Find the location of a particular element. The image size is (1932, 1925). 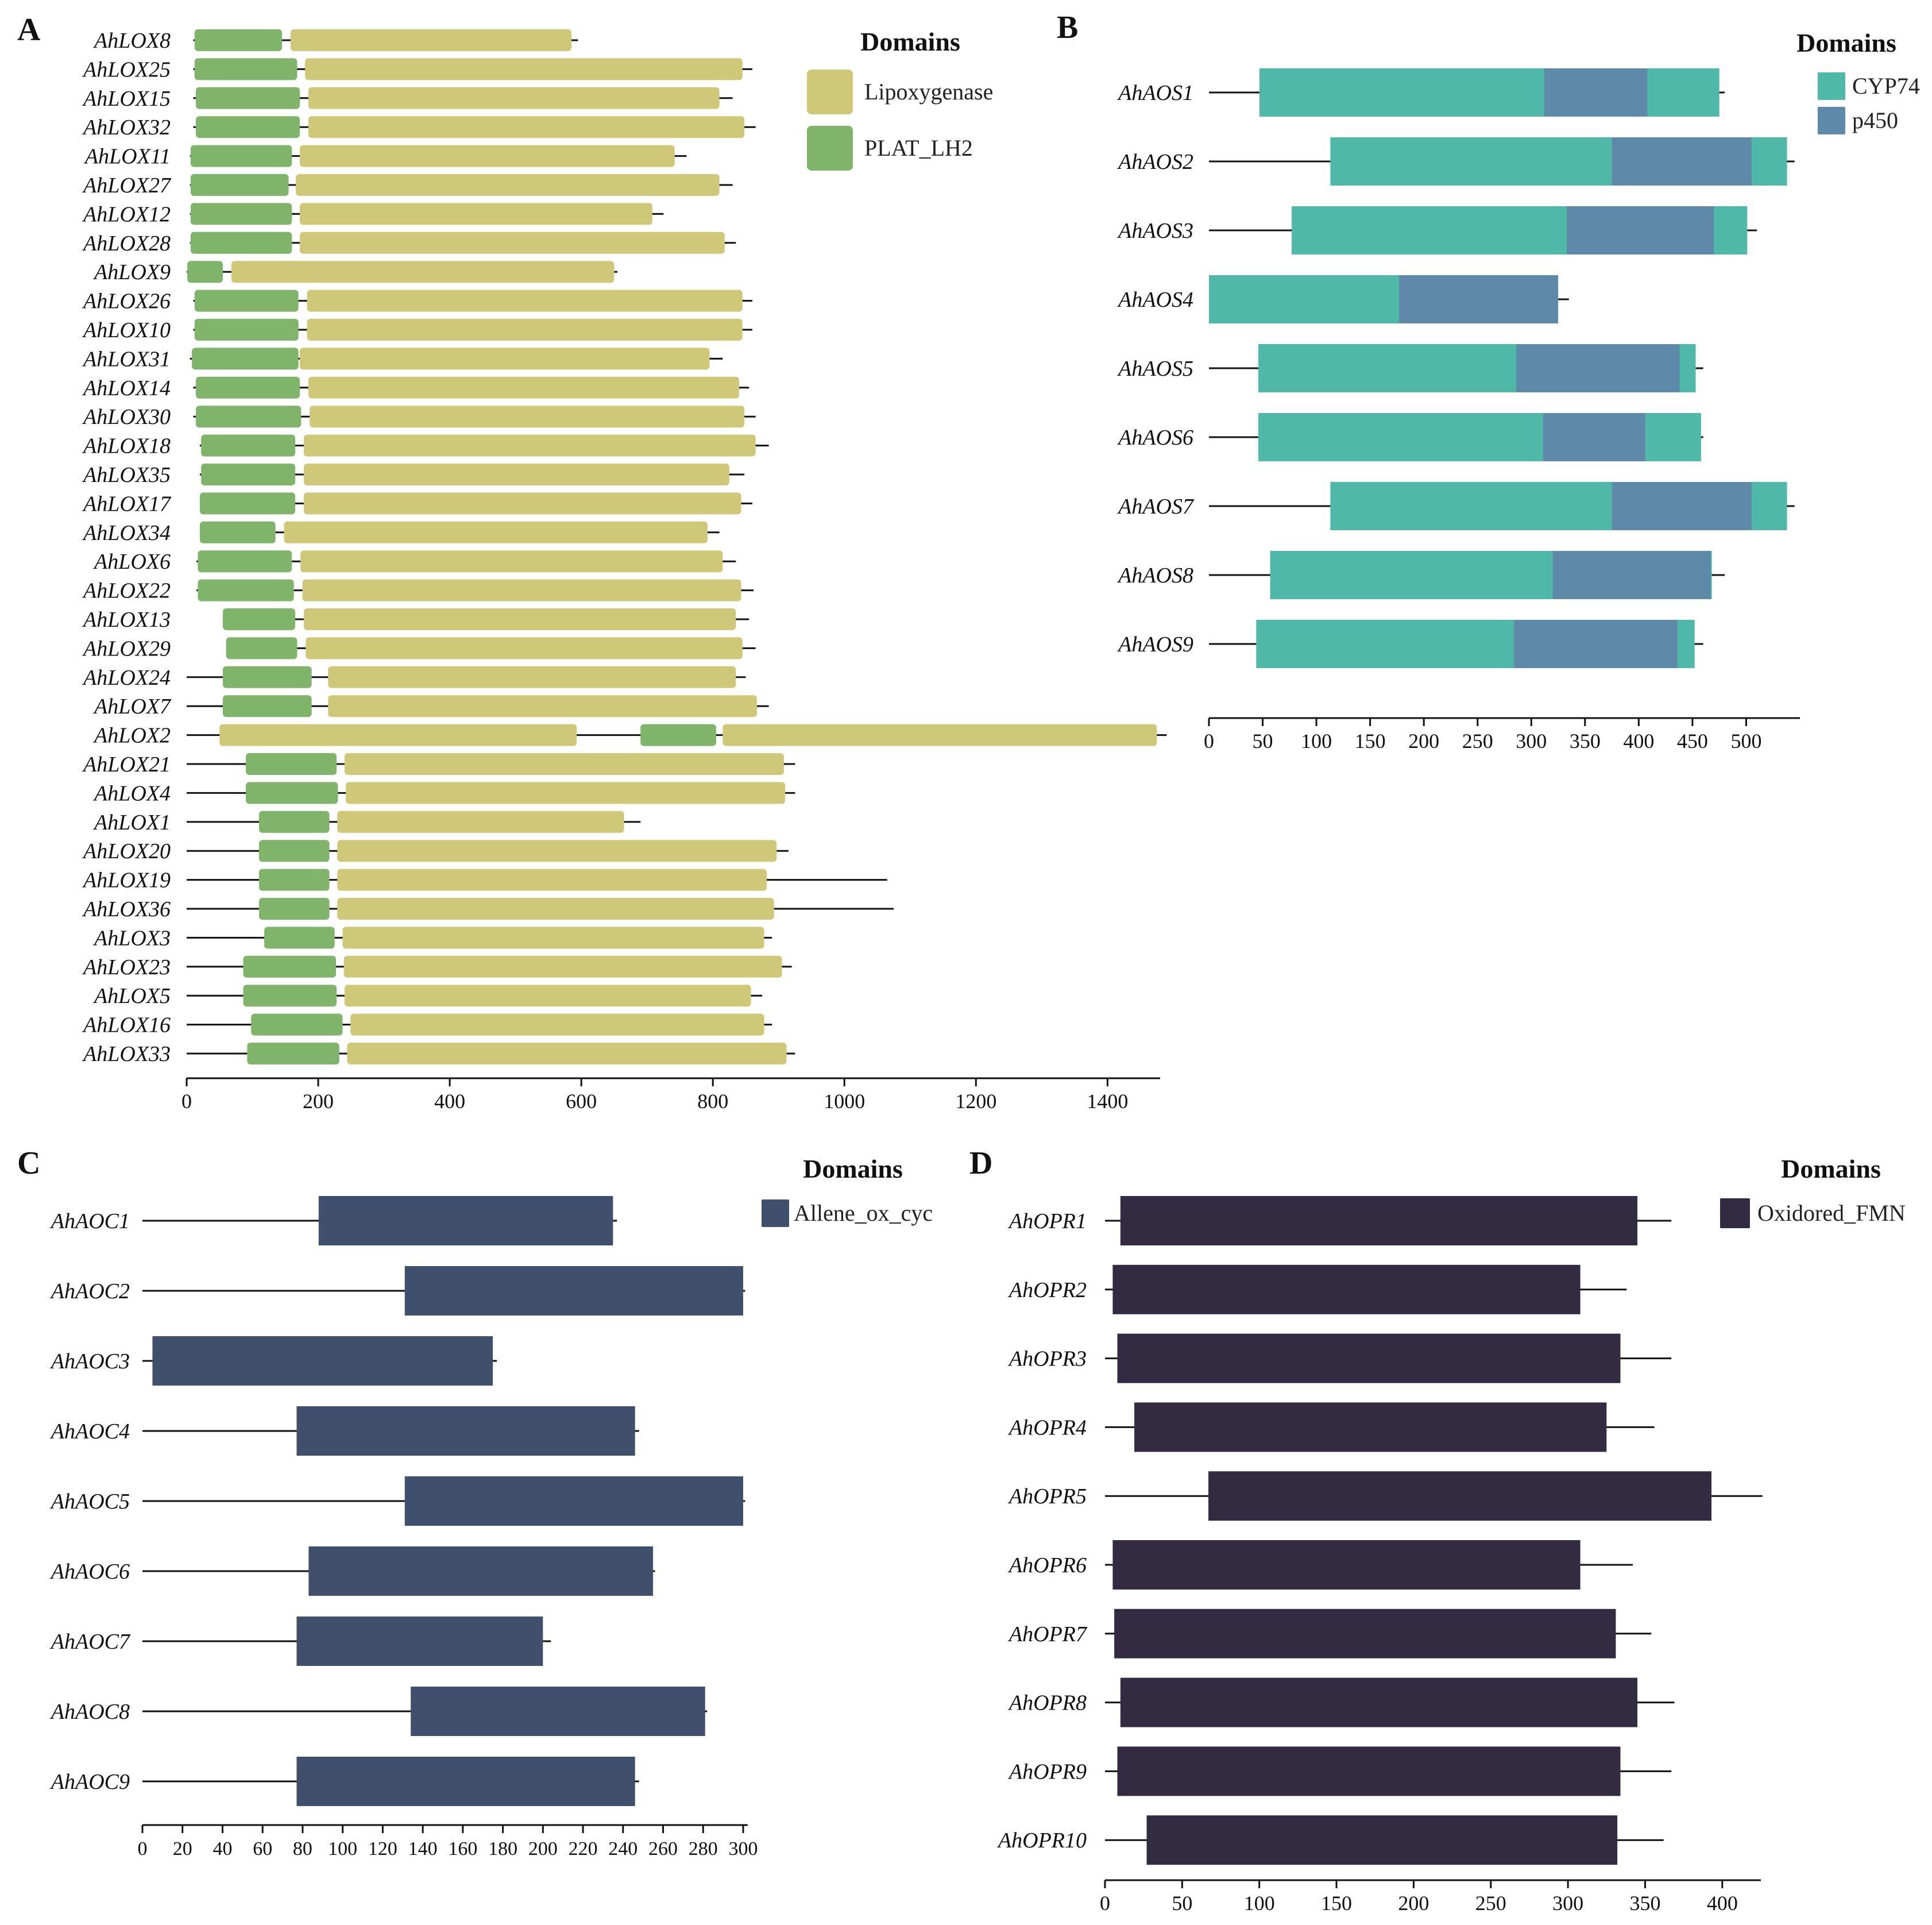

legend-swatch-lipoxygenase is located at coordinates (830, 92).